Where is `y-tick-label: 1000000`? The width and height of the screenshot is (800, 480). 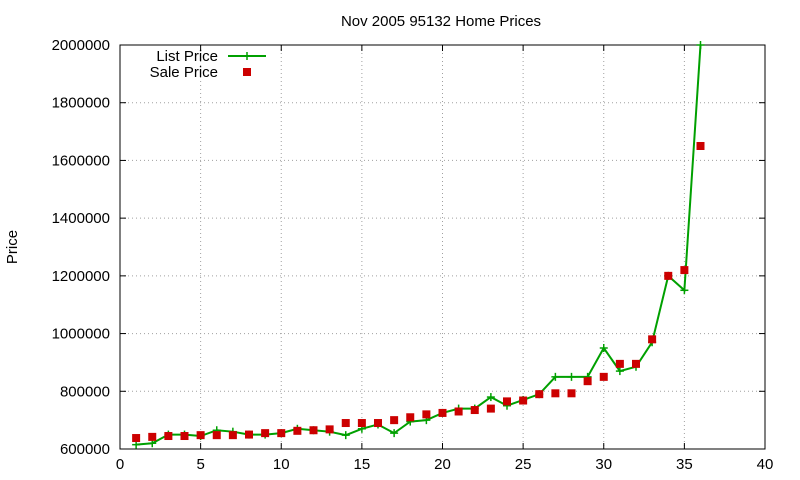
y-tick-label: 1000000 is located at coordinates (81, 334).